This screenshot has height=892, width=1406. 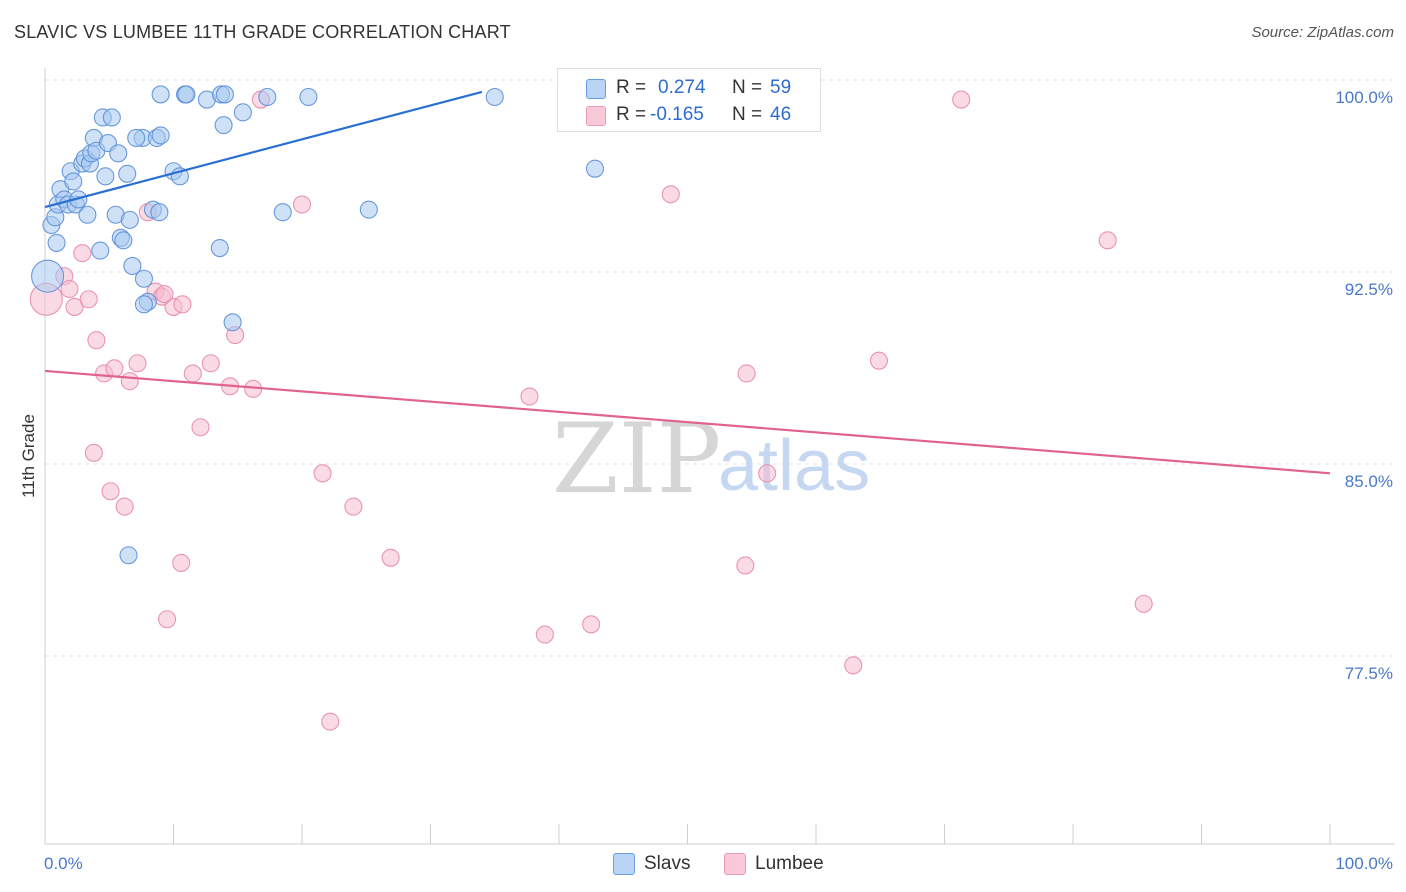 What do you see at coordinates (1369, 481) in the screenshot?
I see `y-tick-label: 85.0%` at bounding box center [1369, 481].